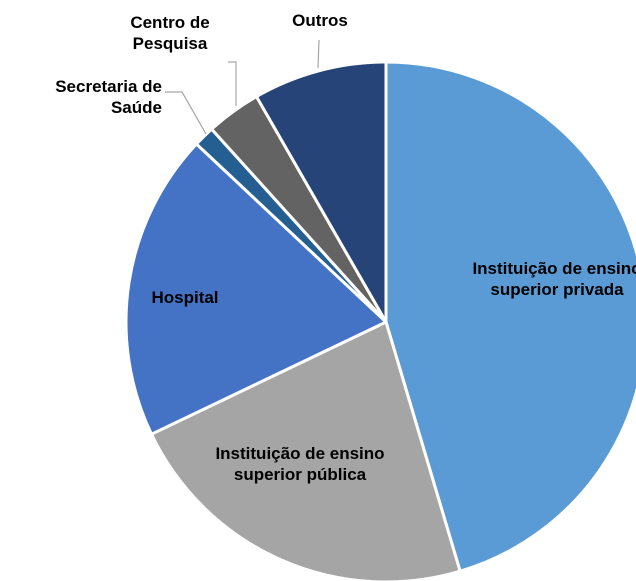  What do you see at coordinates (108, 97) in the screenshot?
I see `slice-label: Secretaria de Saúde` at bounding box center [108, 97].